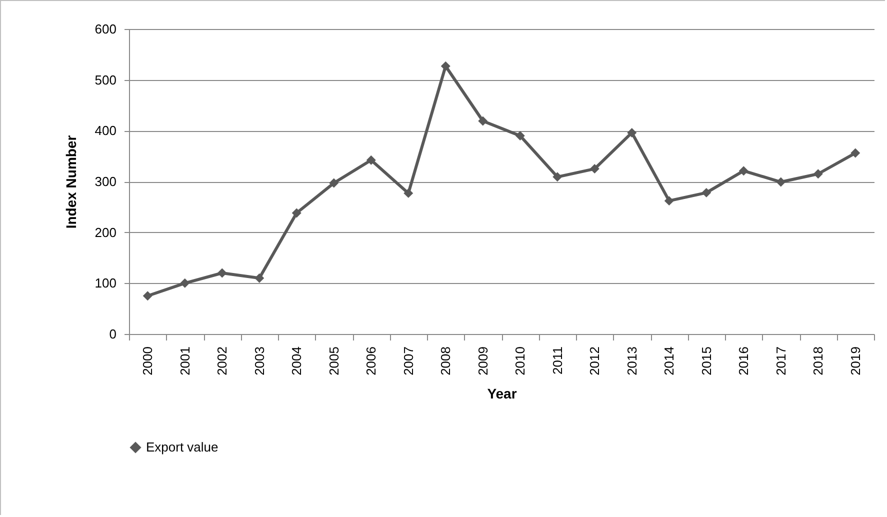 Image resolution: width=887 pixels, height=517 pixels. What do you see at coordinates (148, 361) in the screenshot?
I see `x-tick-label: 2000` at bounding box center [148, 361].